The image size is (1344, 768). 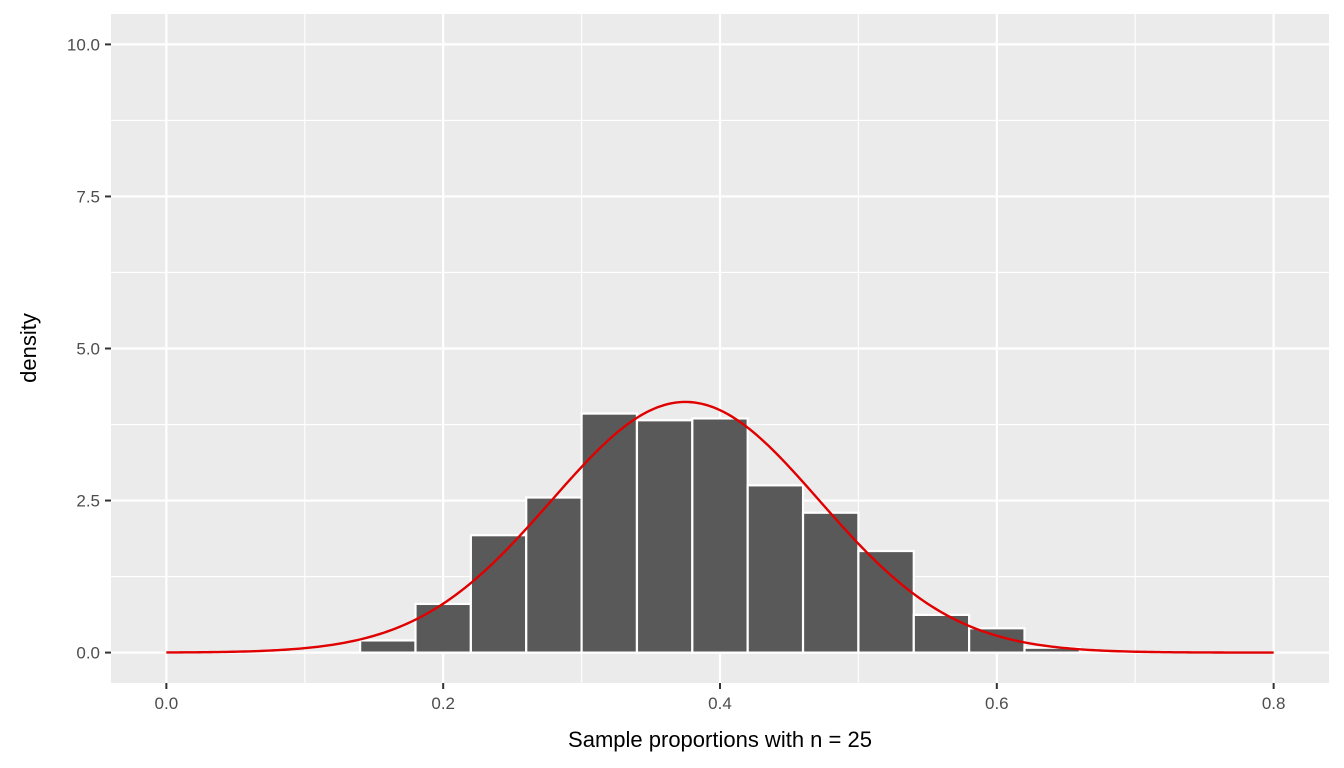 What do you see at coordinates (167, 703) in the screenshot?
I see `x-tick-label: 0.0` at bounding box center [167, 703].